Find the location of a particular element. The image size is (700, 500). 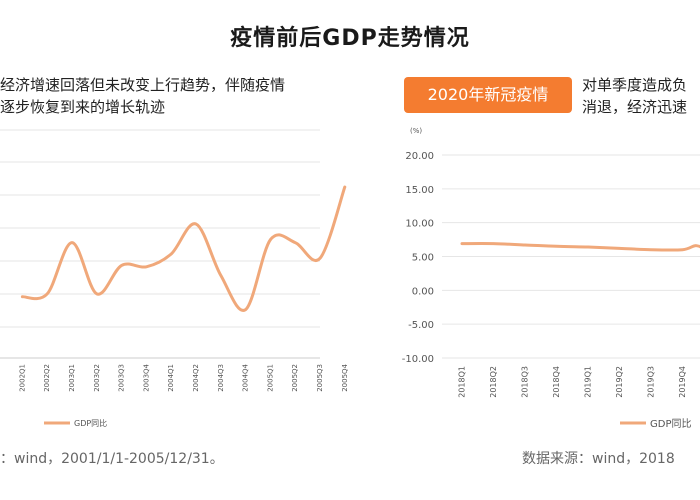

right-series-line is located at coordinates (580, 247).